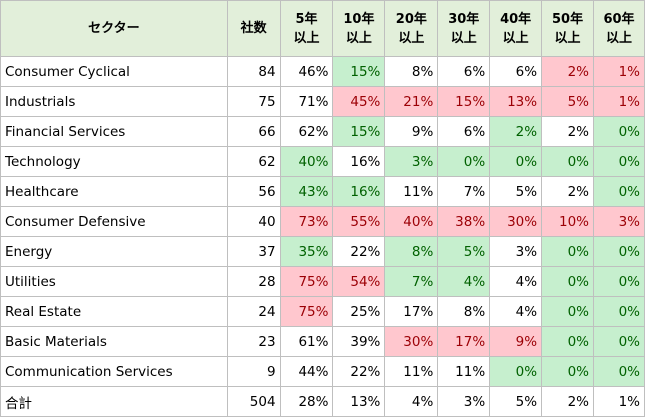 Image resolution: width=645 pixels, height=417 pixels. What do you see at coordinates (114, 341) in the screenshot?
I see `sector-name-cell: Basic Materials` at bounding box center [114, 341].